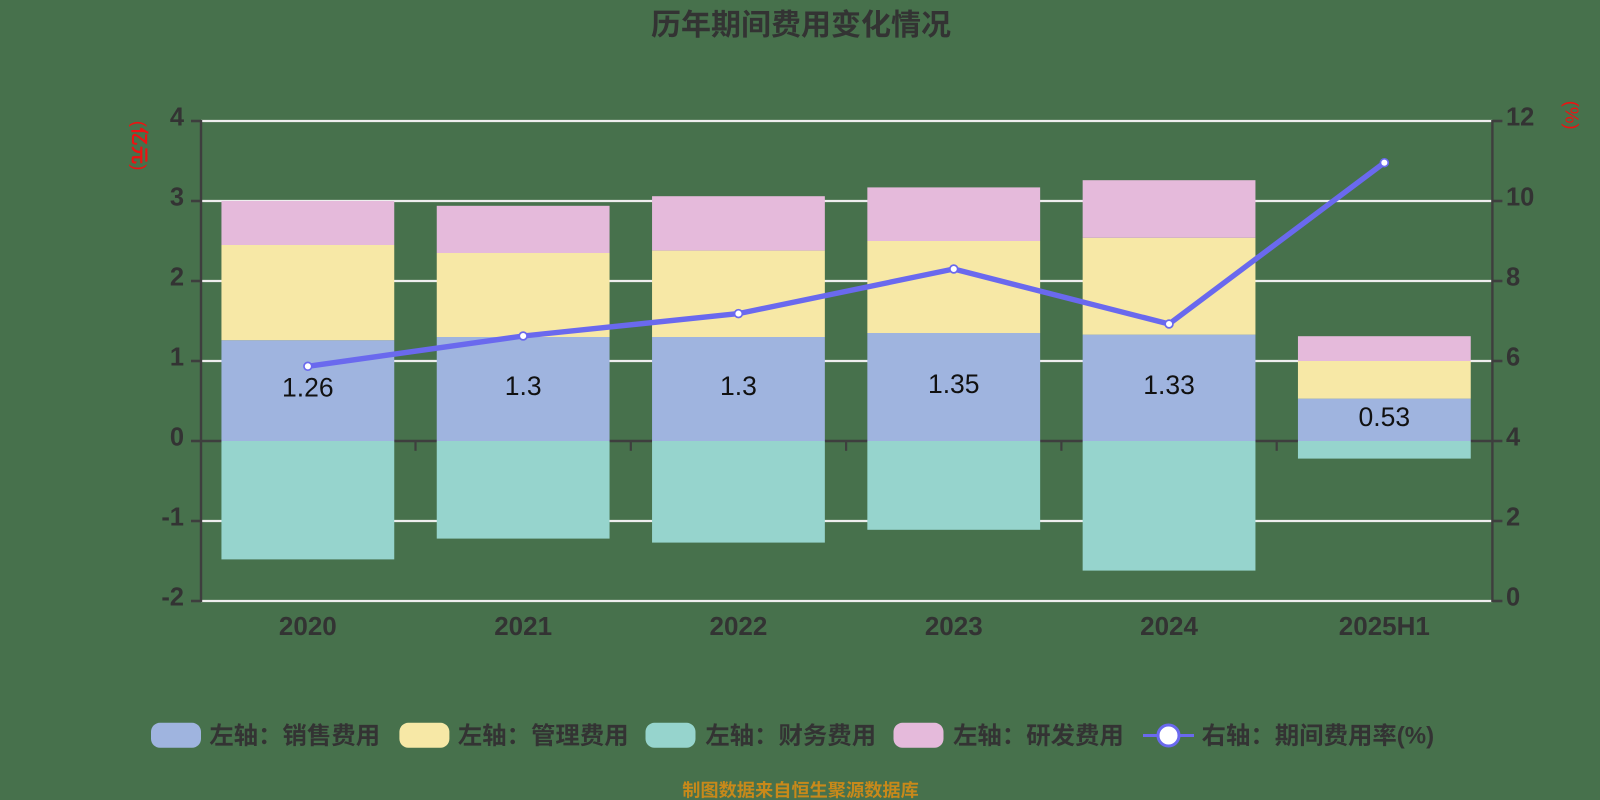 The image size is (1600, 800). I want to click on svg-text: 2023, so click(954, 626).